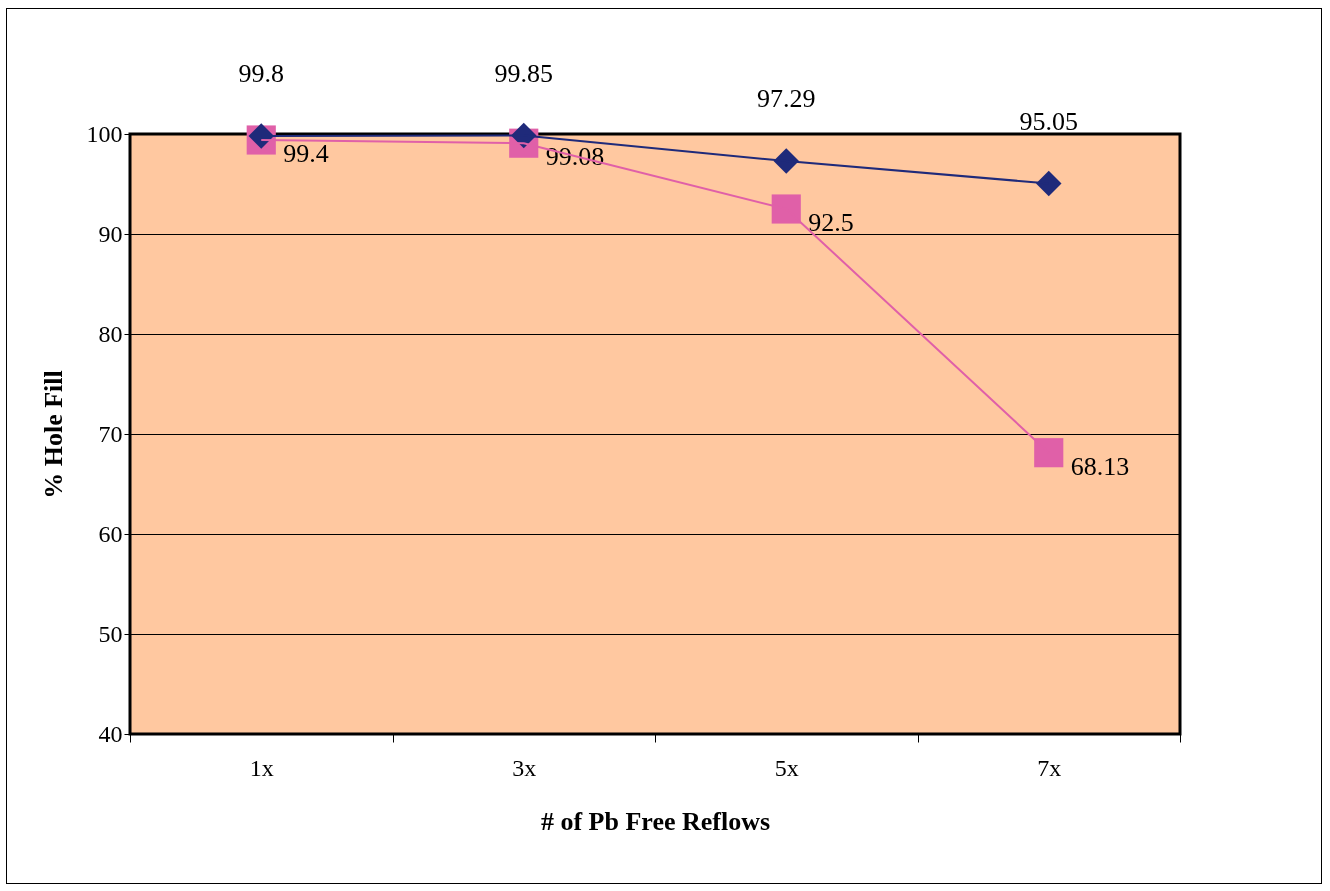 This screenshot has height=891, width=1330. What do you see at coordinates (1100, 466) in the screenshot?
I see `data-label: 68.13` at bounding box center [1100, 466].